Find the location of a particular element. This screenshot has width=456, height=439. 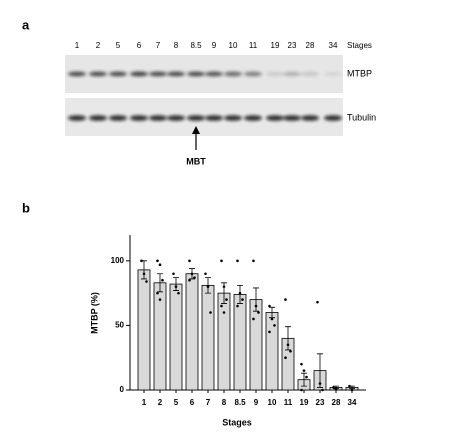

x-tick-label: 8 is located at coordinates (224, 402).